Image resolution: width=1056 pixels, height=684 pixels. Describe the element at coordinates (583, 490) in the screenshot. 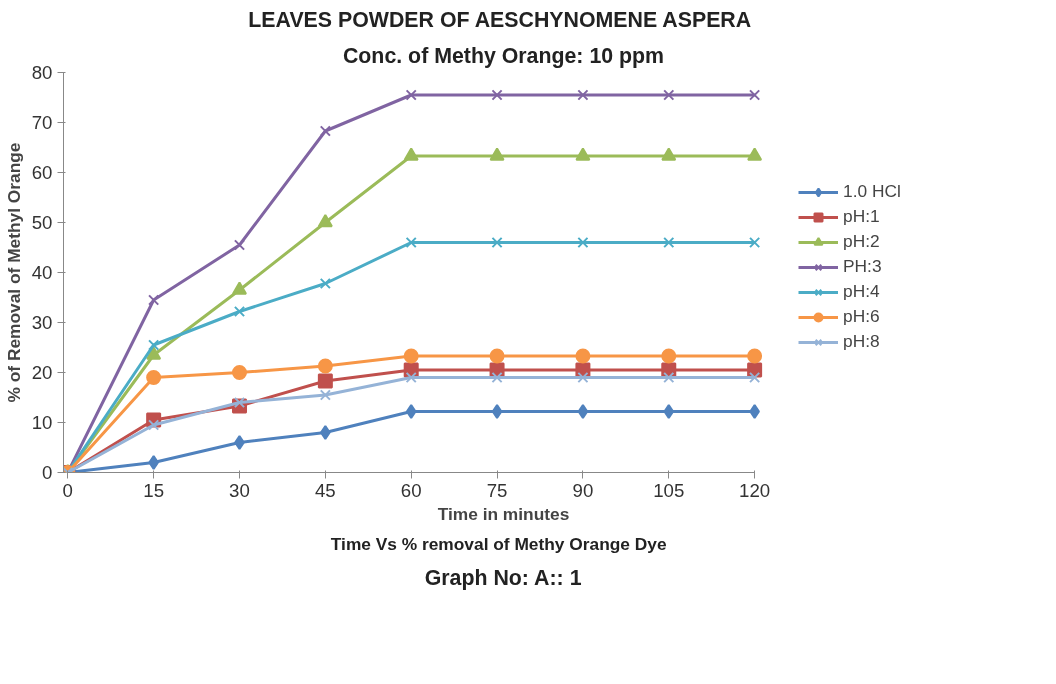

I see `x-tick-label: 90` at that location.